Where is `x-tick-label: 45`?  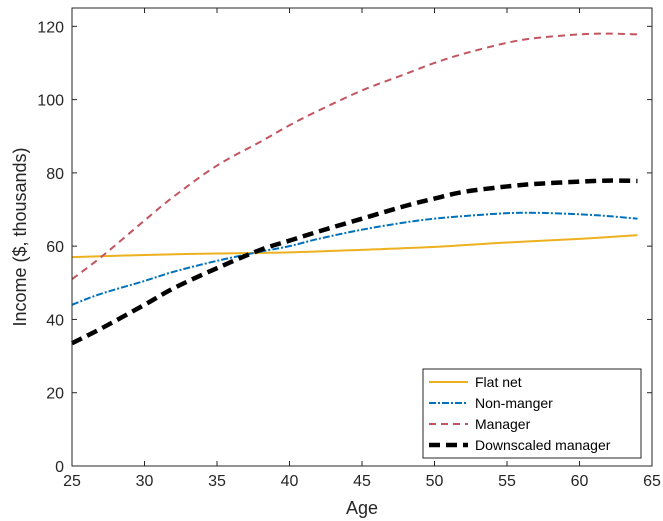 x-tick-label: 45 is located at coordinates (362, 481).